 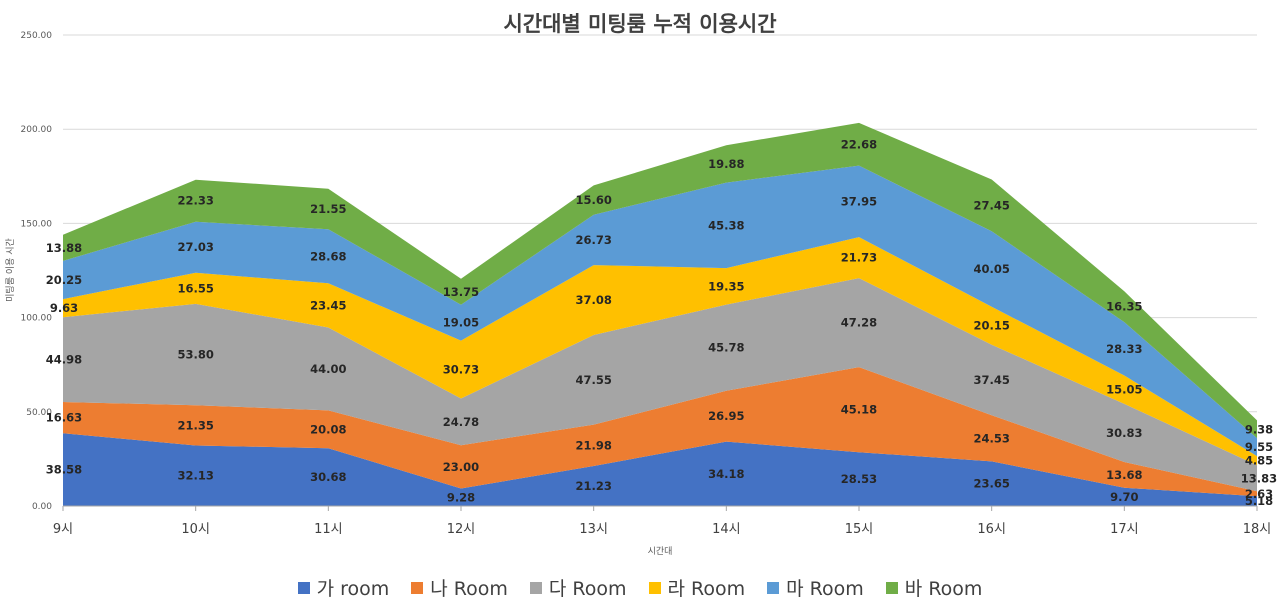 I want to click on data-label: 44.98, so click(x=64, y=360).